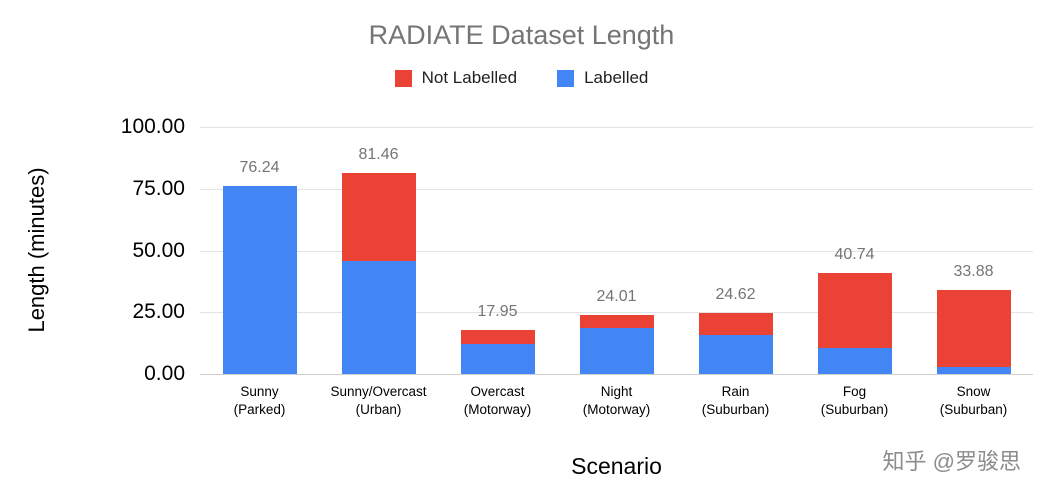 The image size is (1043, 502). Describe the element at coordinates (164, 373) in the screenshot. I see `y-tick-label: 0.00` at that location.